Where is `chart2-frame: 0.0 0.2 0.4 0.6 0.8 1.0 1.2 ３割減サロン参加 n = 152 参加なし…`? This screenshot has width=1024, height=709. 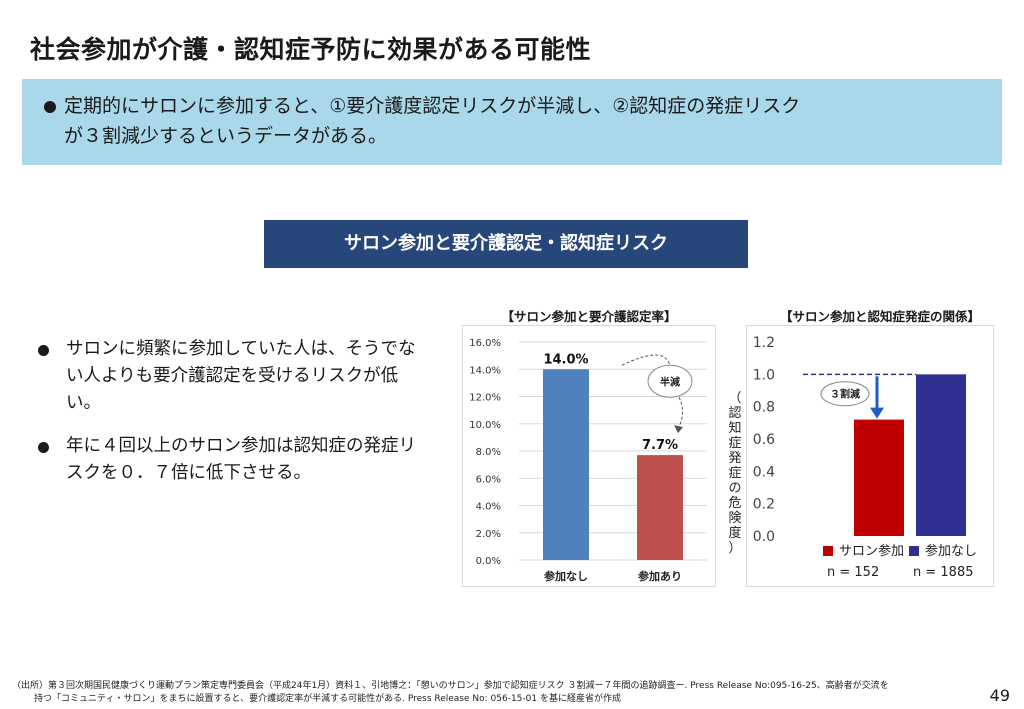 chart2-frame: 0.0 0.2 0.4 0.6 0.8 1.0 1.2 ３割減サロン参加 n = 152 参加なし… is located at coordinates (870, 456).